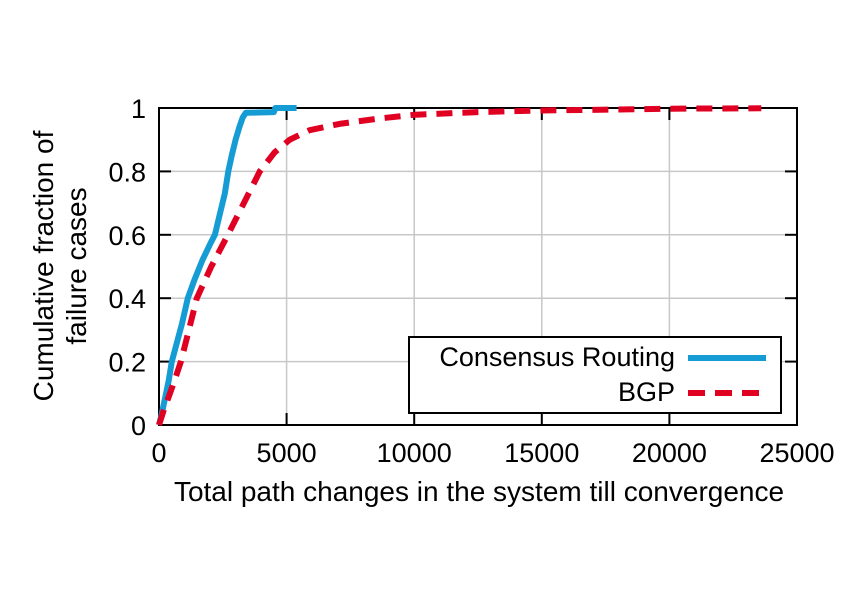 Image resolution: width=846 pixels, height=594 pixels. What do you see at coordinates (158, 453) in the screenshot?
I see `x-tick-label: 0` at bounding box center [158, 453].